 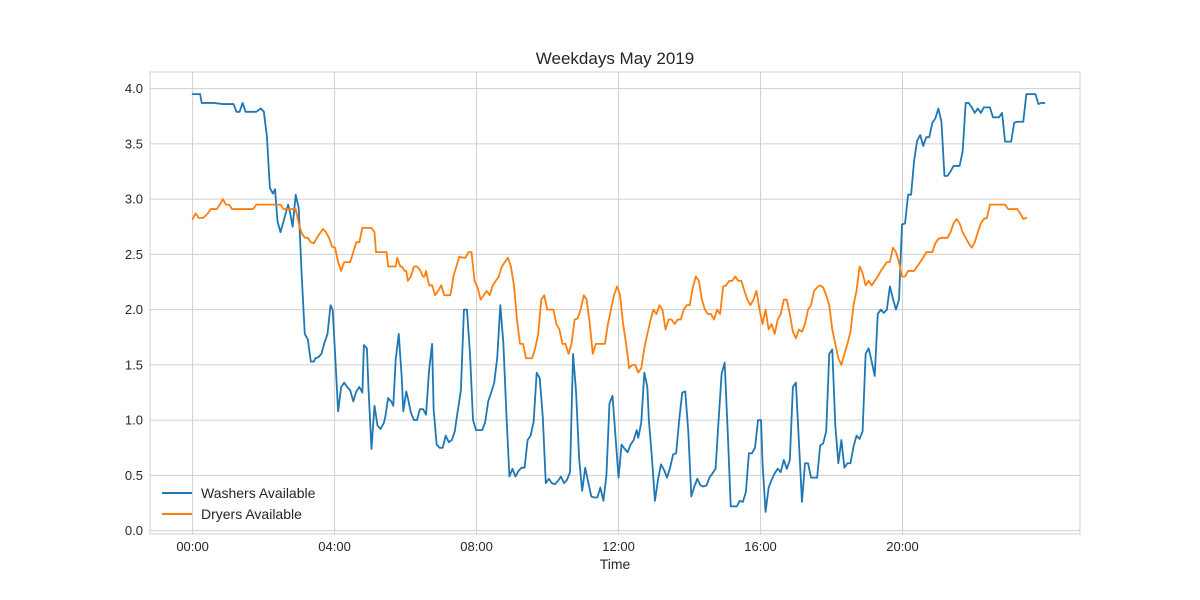 I want to click on y-tick-label: 0.5, so click(x=134, y=475).